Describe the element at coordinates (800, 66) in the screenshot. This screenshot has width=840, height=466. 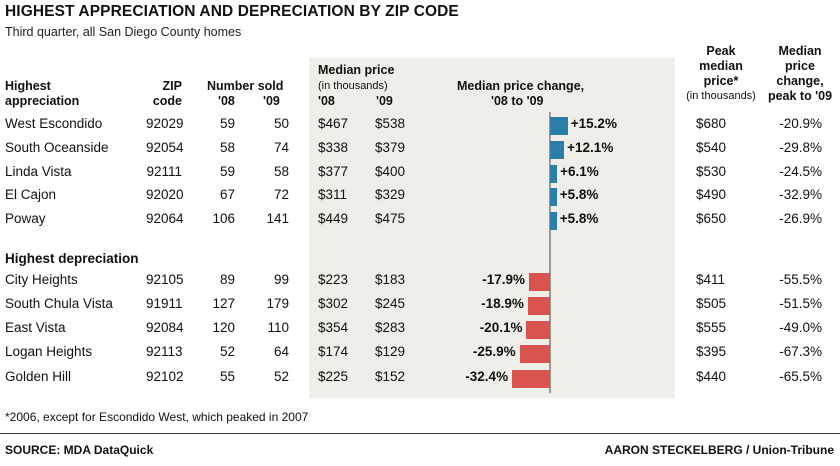
I see `header-pchg-line2: price` at that location.